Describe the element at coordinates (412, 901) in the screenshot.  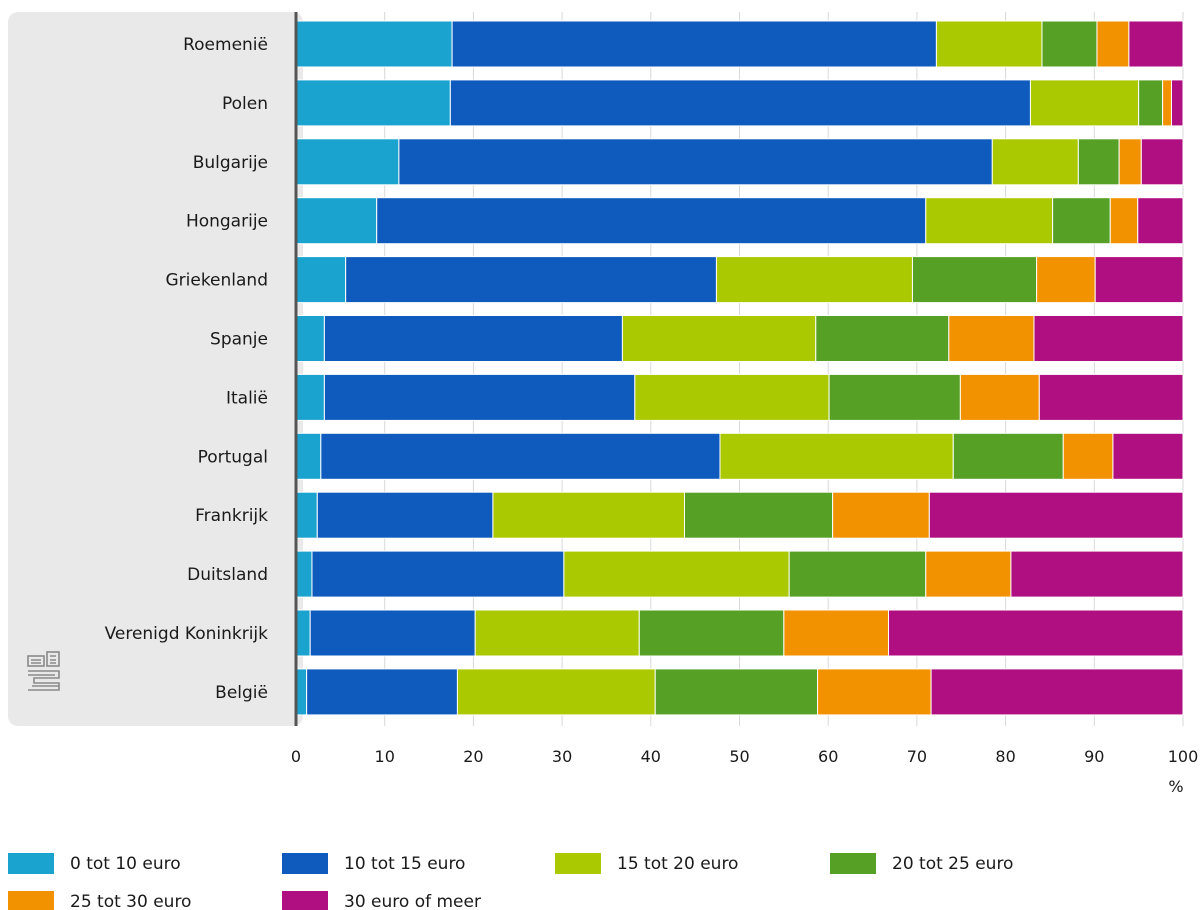
I see `legend-label: 30 euro of meer` at that location.